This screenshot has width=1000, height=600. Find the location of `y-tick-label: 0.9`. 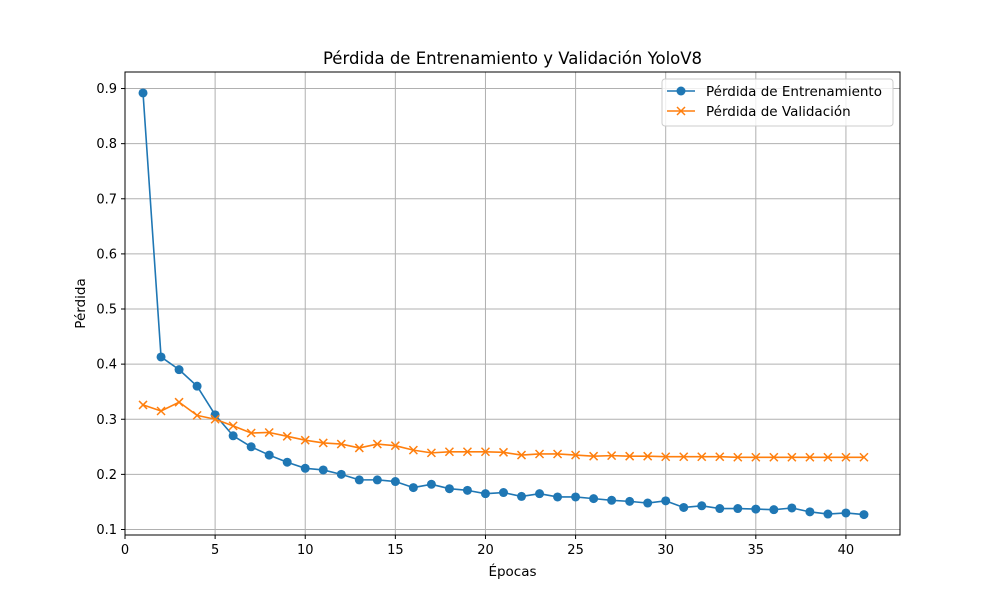

y-tick-label: 0.9 is located at coordinates (106, 89).